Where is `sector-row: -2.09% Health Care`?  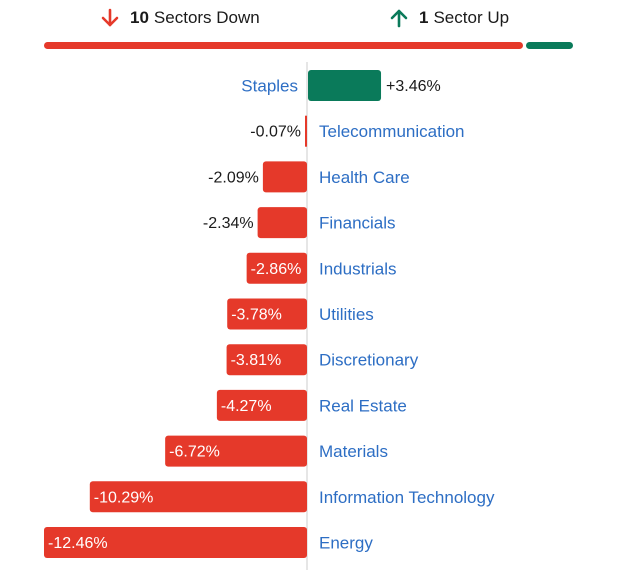
sector-row: -2.09% Health Care is located at coordinates (309, 177).